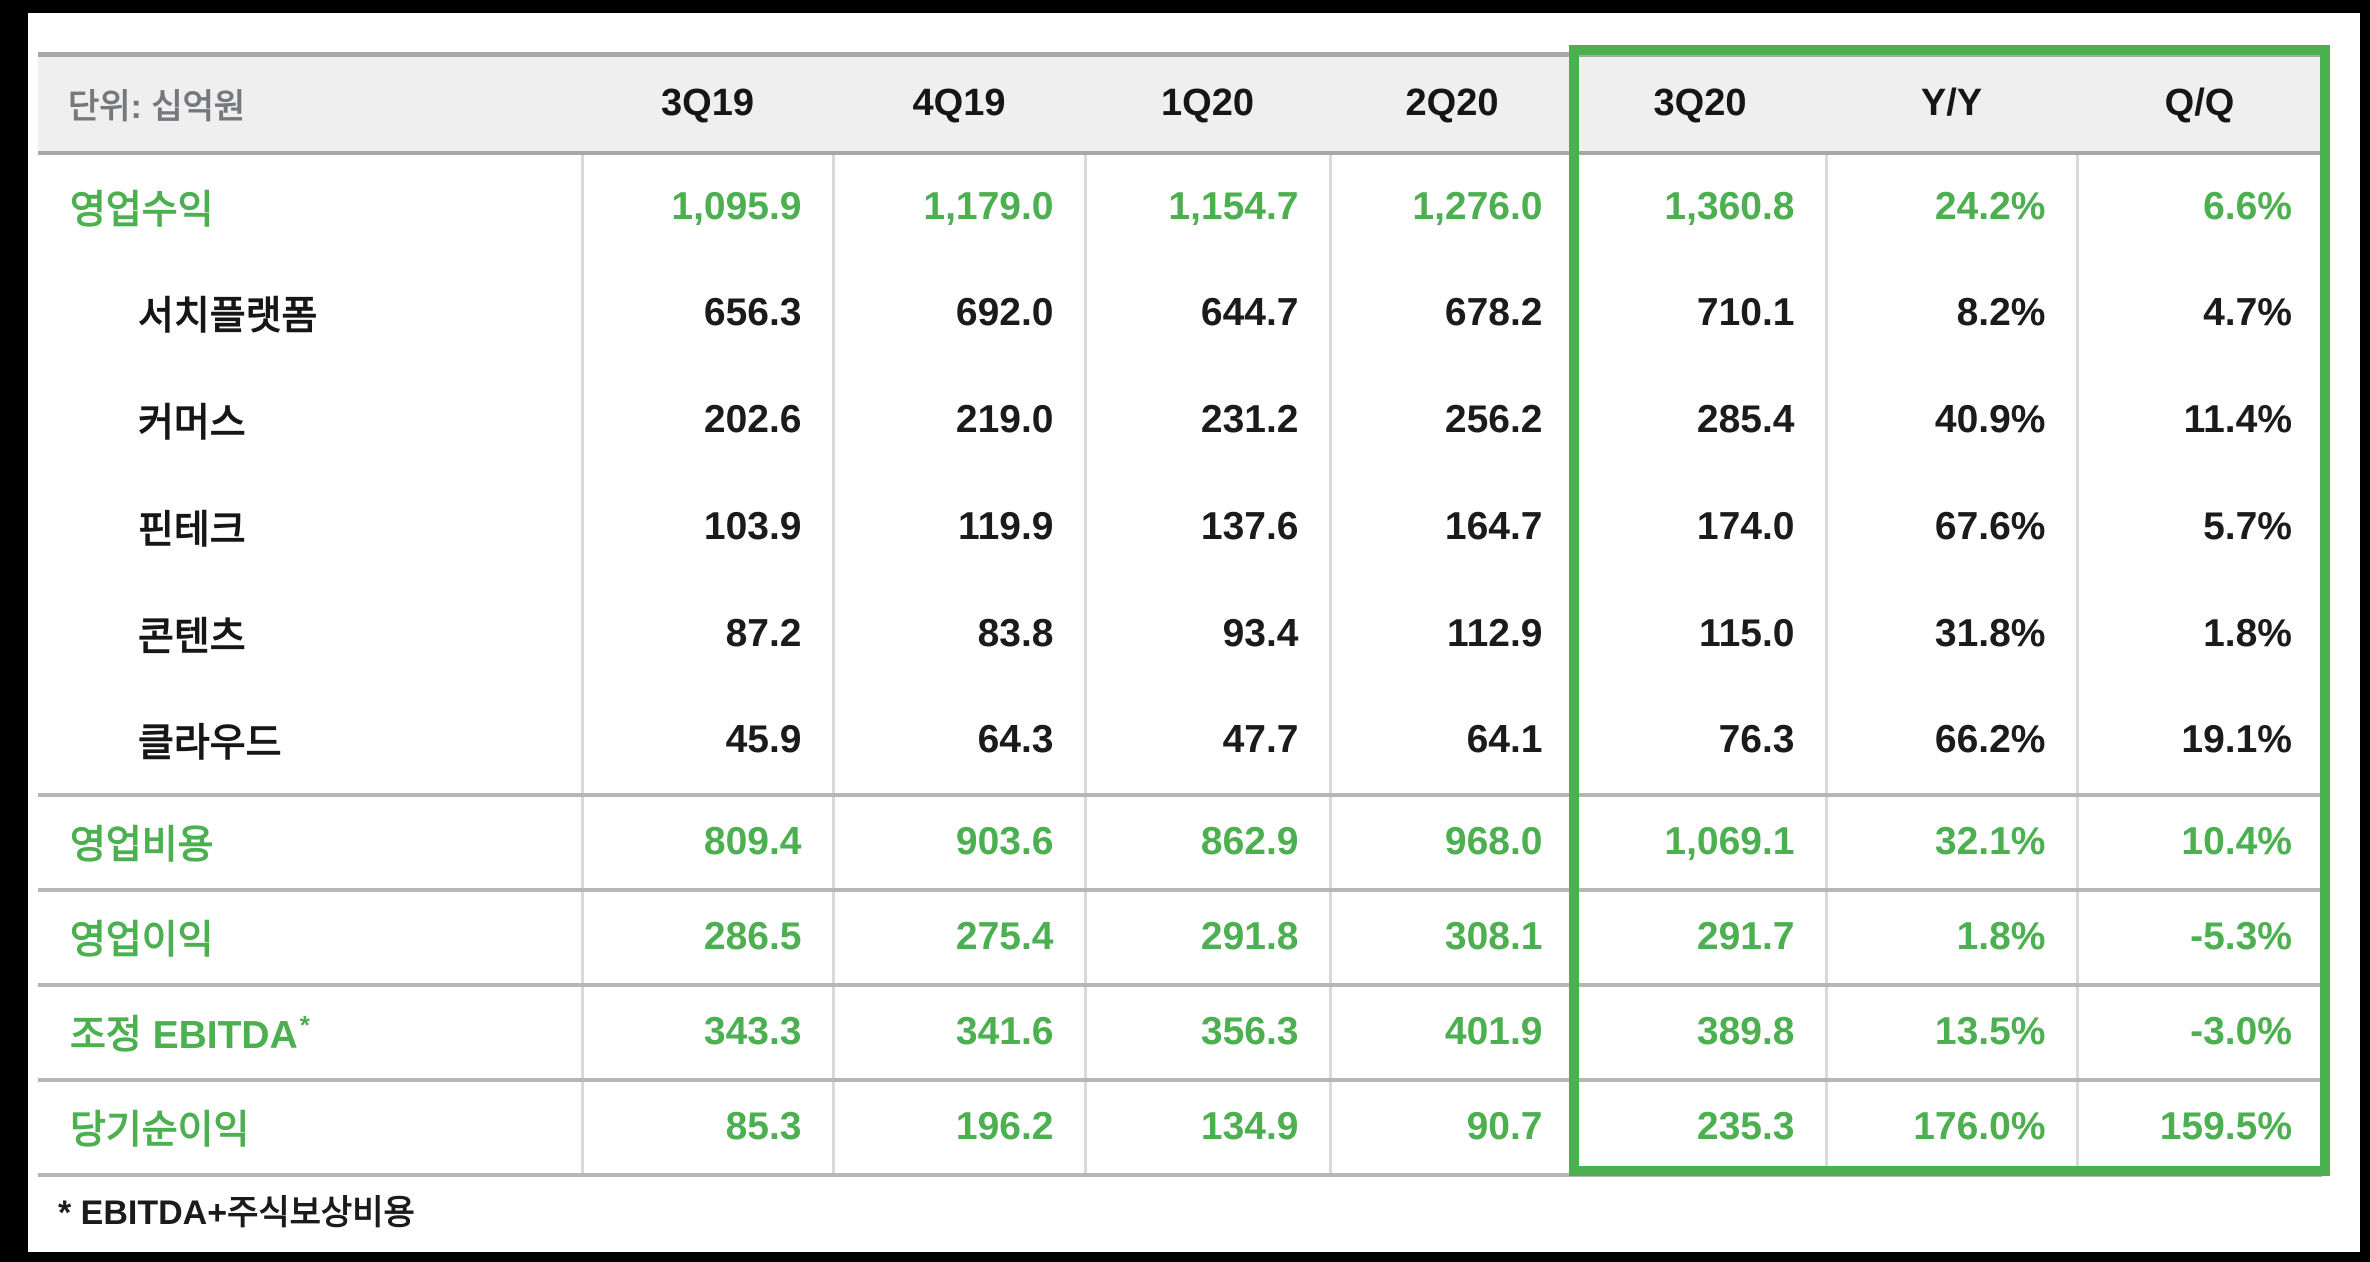 The width and height of the screenshot is (2370, 1262). What do you see at coordinates (706, 527) in the screenshot?
I see `cell-value: 103.9` at bounding box center [706, 527].